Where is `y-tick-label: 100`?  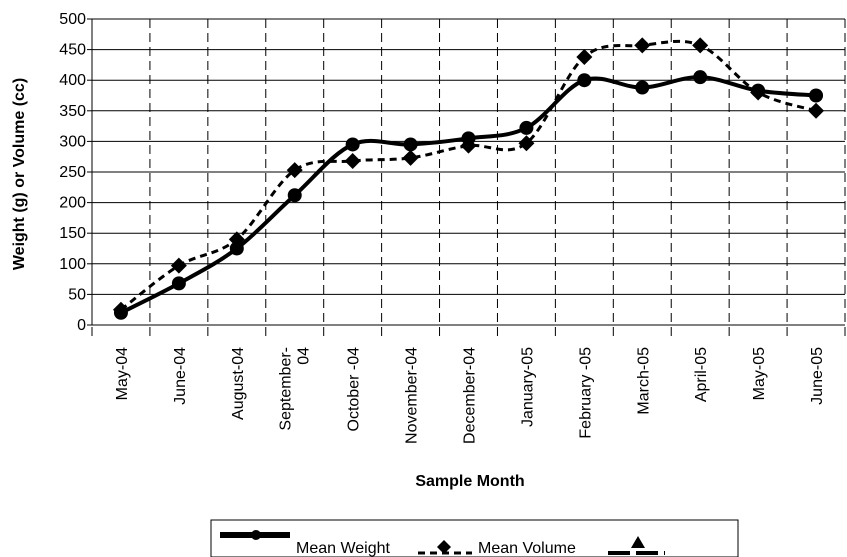
y-tick-label: 100 is located at coordinates (72, 264).